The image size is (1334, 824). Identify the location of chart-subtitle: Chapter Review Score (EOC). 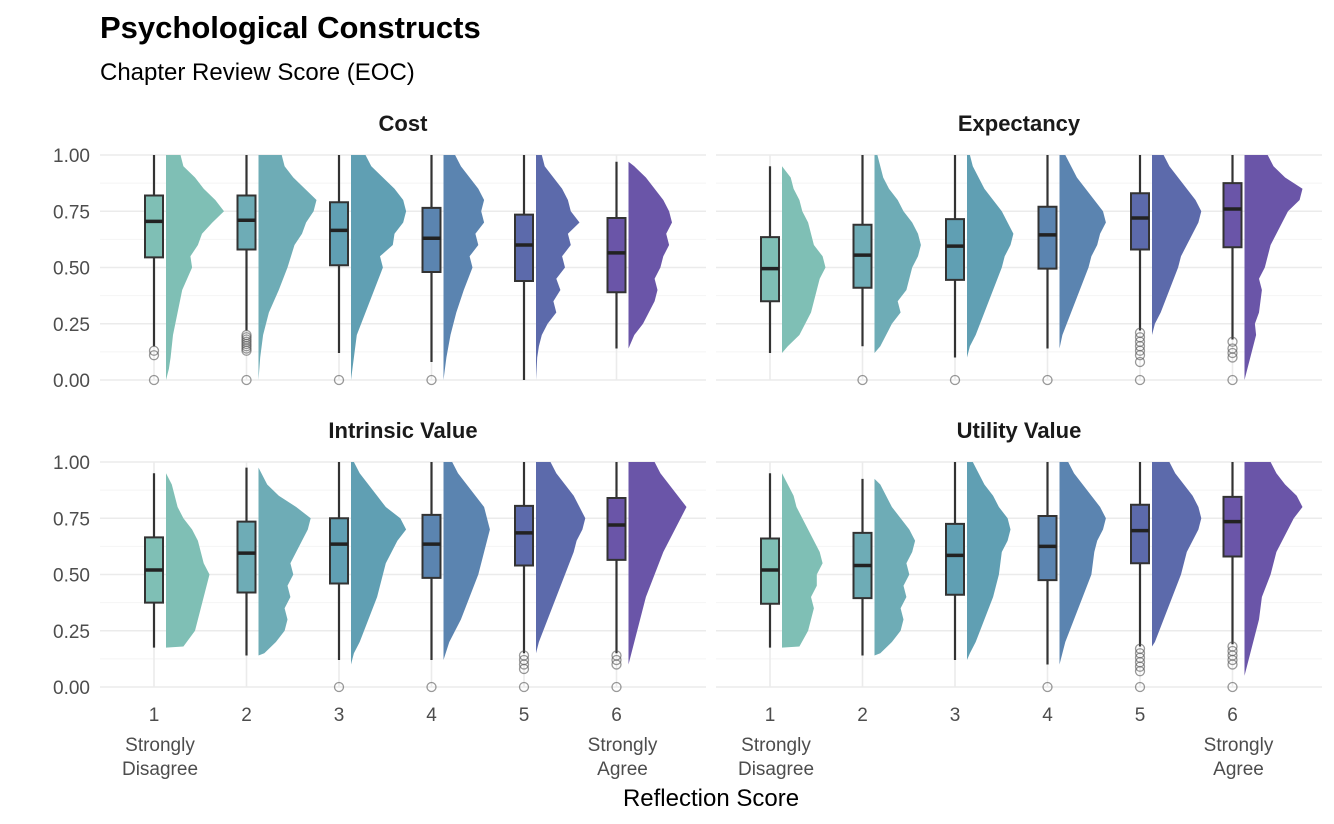
(257, 72).